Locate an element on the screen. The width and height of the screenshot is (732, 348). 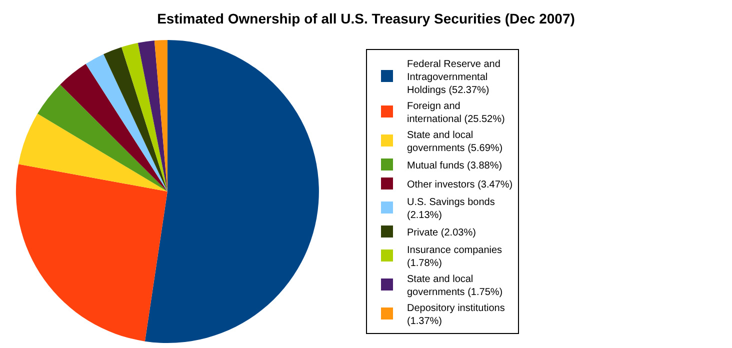
legend-label: Insurance companies (1.78%) is located at coordinates (454, 256).